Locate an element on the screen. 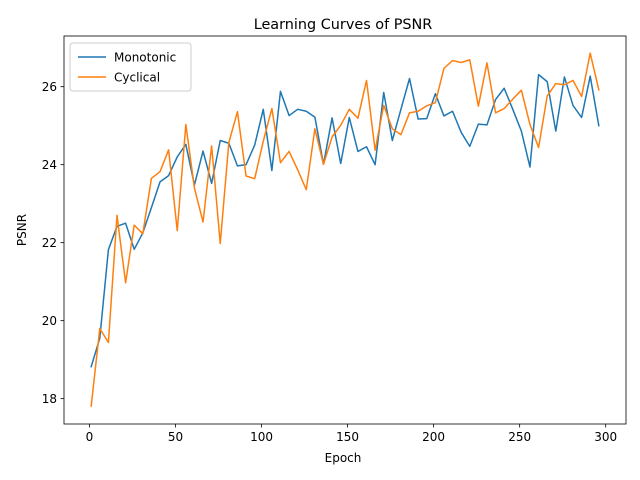 The width and height of the screenshot is (640, 480). y-tick-label: 22 is located at coordinates (49, 243).